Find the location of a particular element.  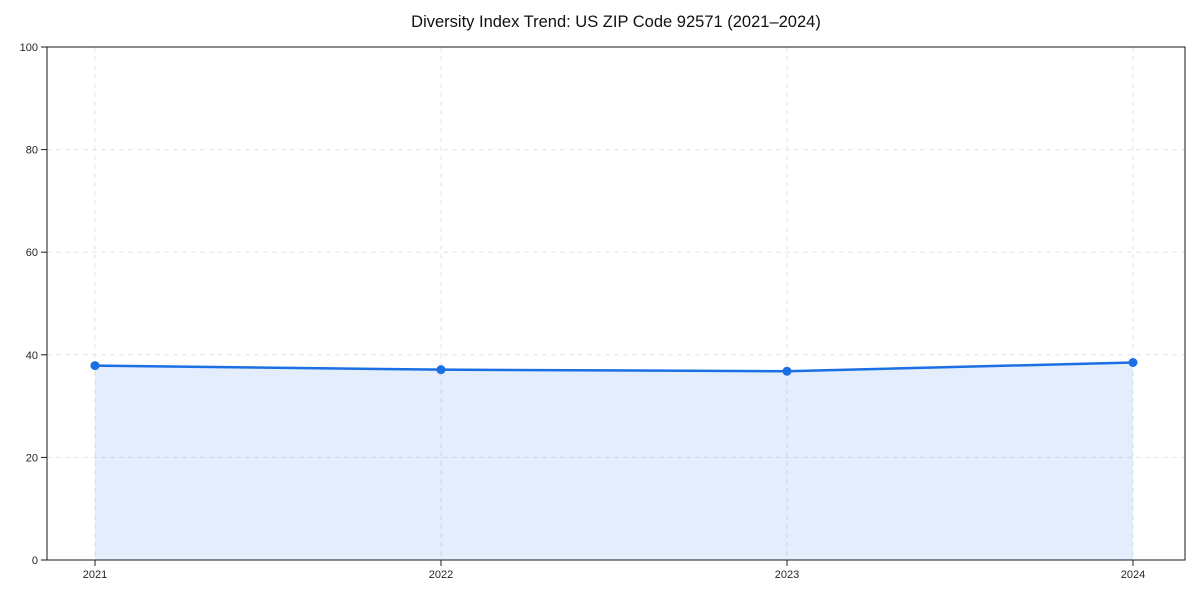

x-tick-label-2024: 2024 is located at coordinates (1133, 575).